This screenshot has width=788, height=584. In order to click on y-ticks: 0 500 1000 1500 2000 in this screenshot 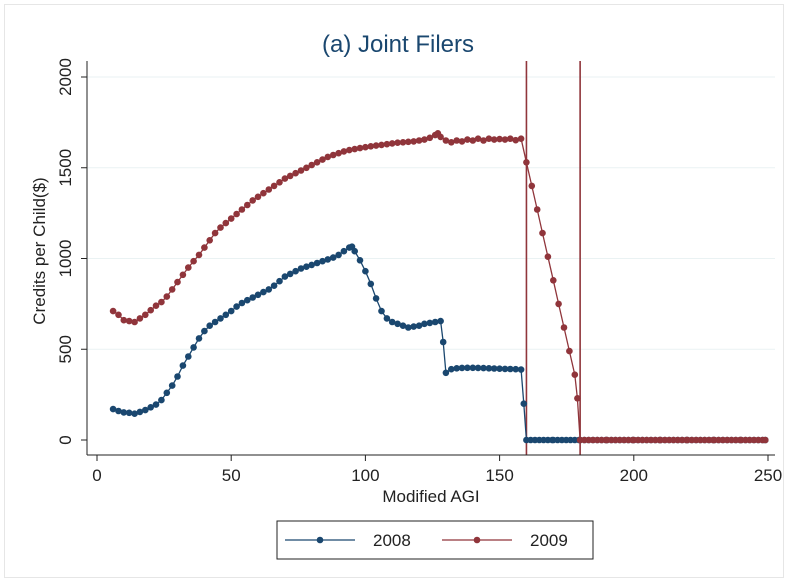, I will do `click(71, 251)`.